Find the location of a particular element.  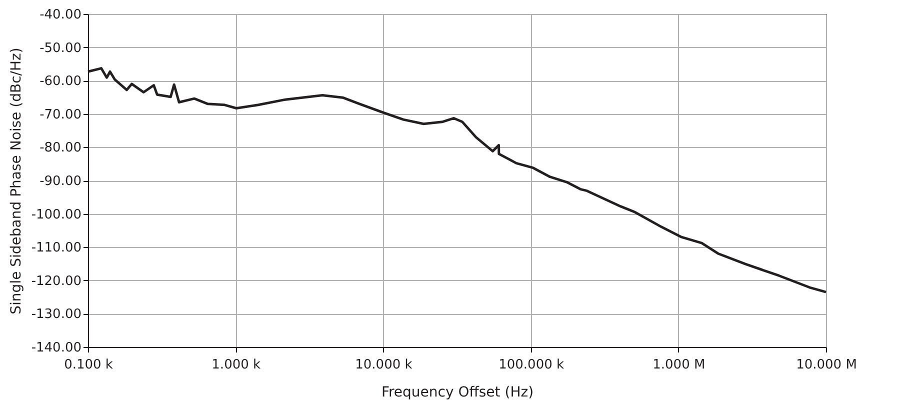

y-tick-label: -120.00 is located at coordinates (56, 281).